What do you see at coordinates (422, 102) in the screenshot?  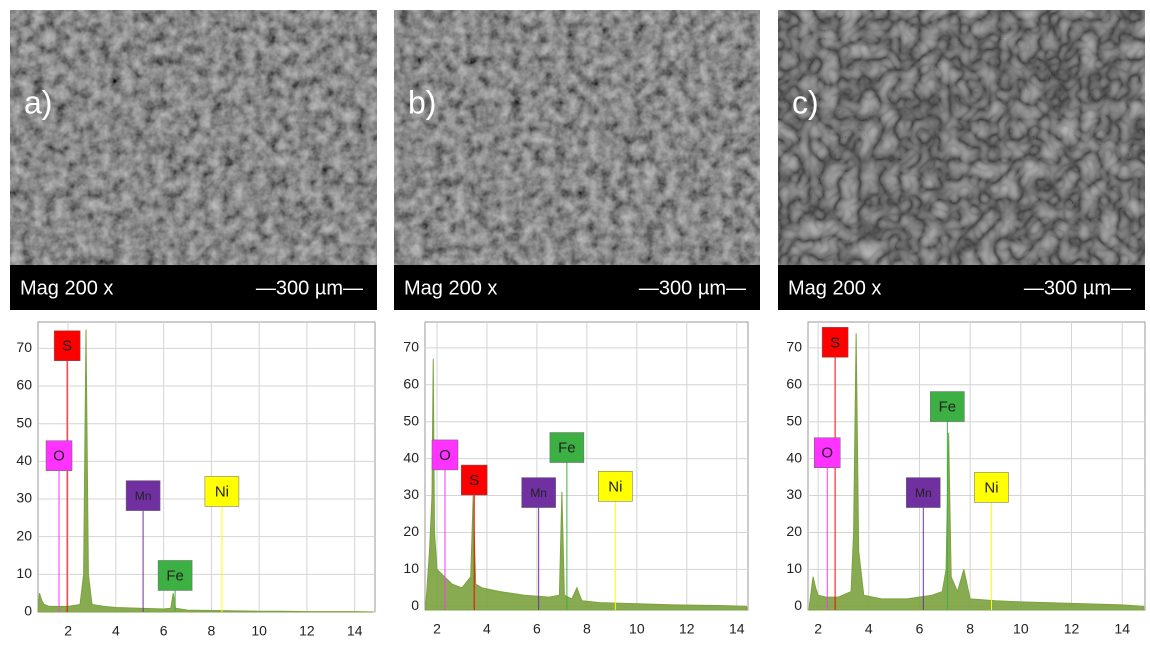 I see `panel-label: b)` at bounding box center [422, 102].